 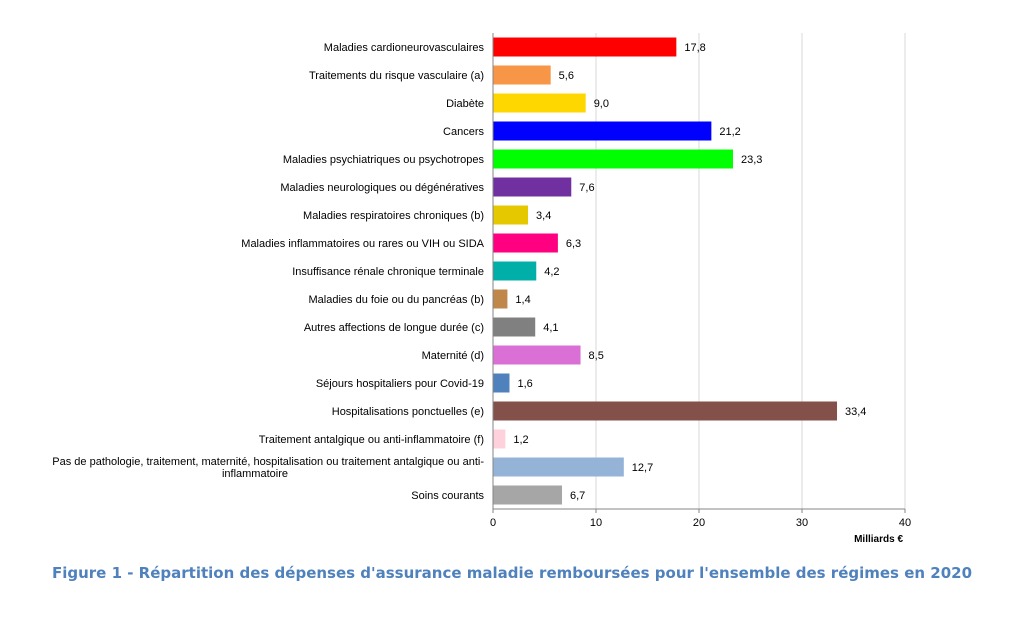 I want to click on value-label: 4,1, so click(x=550, y=328).